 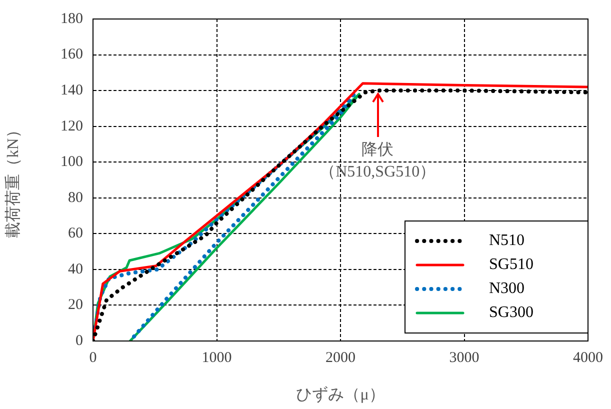 I want to click on y-tick-label: 120, so click(x=71, y=126).